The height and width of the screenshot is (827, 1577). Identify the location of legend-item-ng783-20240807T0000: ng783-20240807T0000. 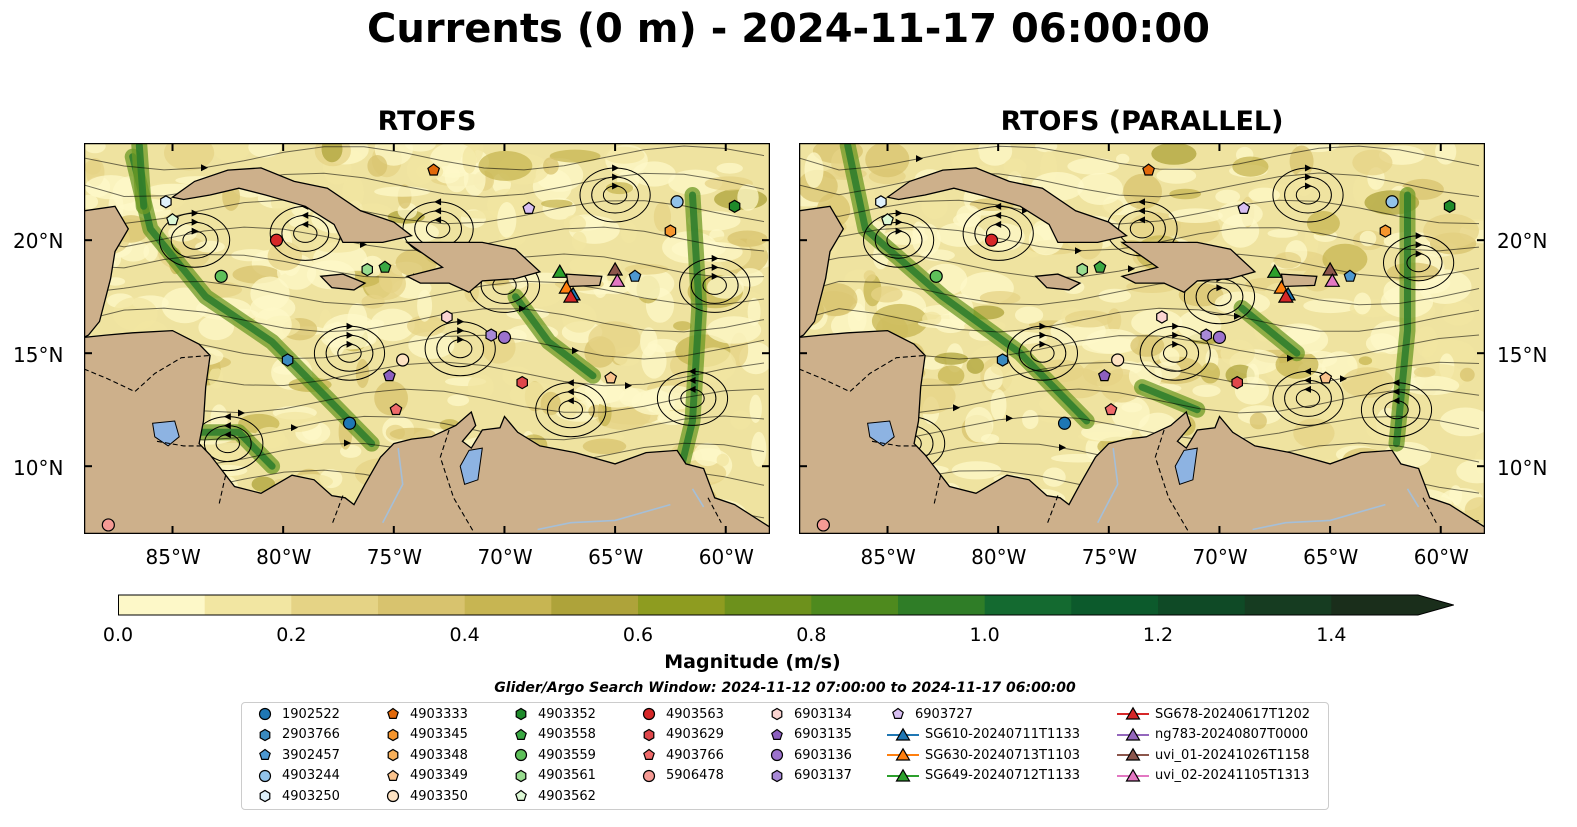
(1212, 735).